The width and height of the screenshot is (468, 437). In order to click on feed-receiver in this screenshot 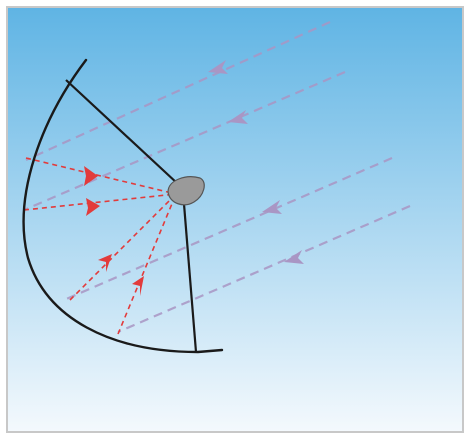, I will do `click(186, 191)`.